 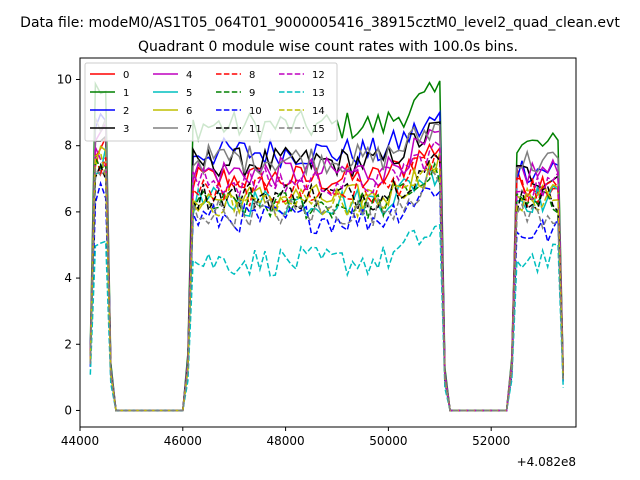 I want to click on legend-box, so click(x=211, y=102).